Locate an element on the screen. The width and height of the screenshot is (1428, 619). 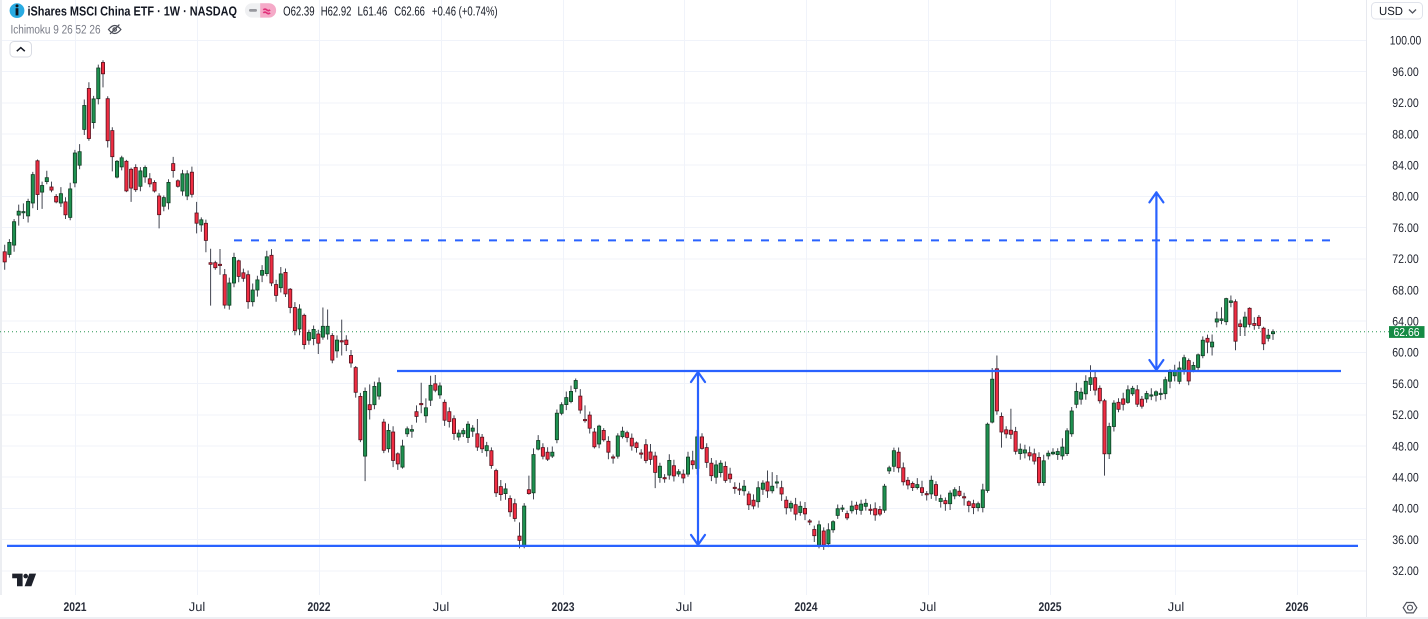
svg-text: L61.46 is located at coordinates (373, 10).